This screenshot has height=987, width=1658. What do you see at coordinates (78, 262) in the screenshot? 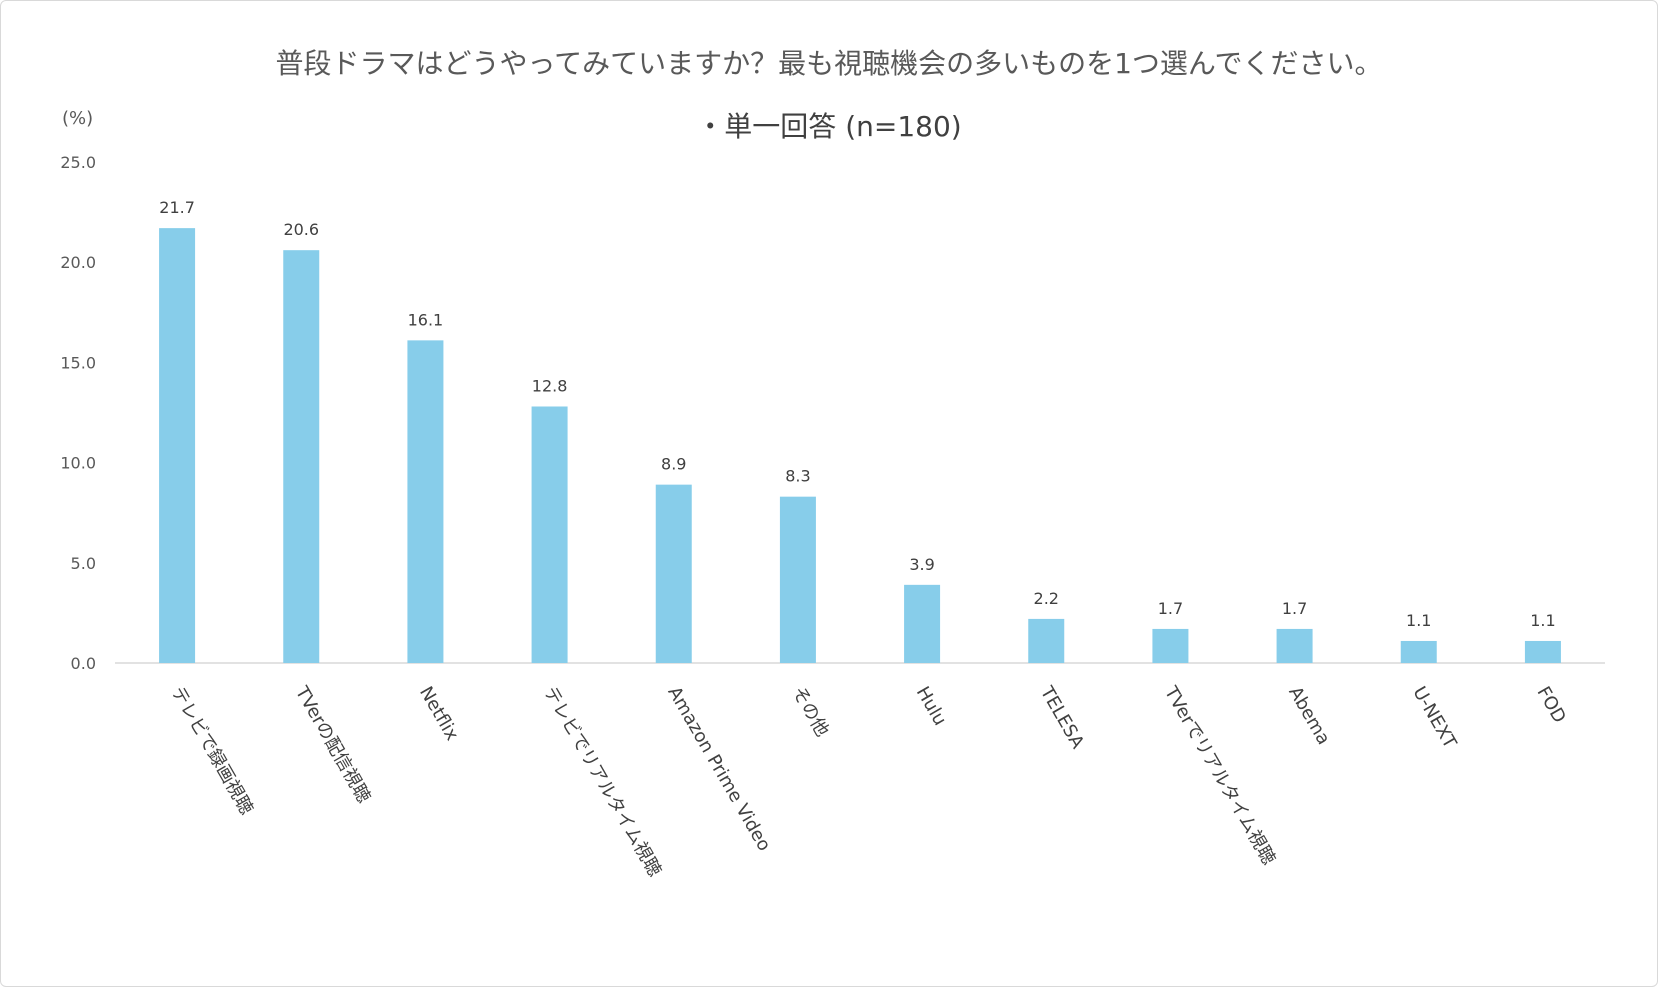
I see `y-tick-label: 20.0` at bounding box center [78, 262].